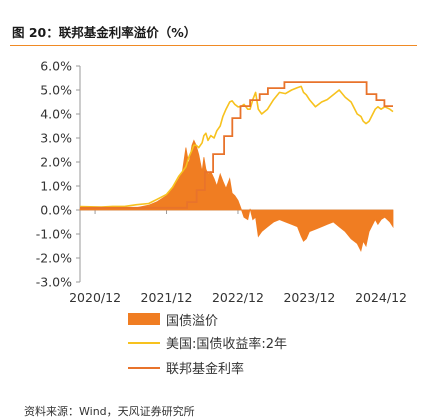 This screenshot has height=419, width=427. I want to click on y-tick-label: -3.0%, so click(54, 282).